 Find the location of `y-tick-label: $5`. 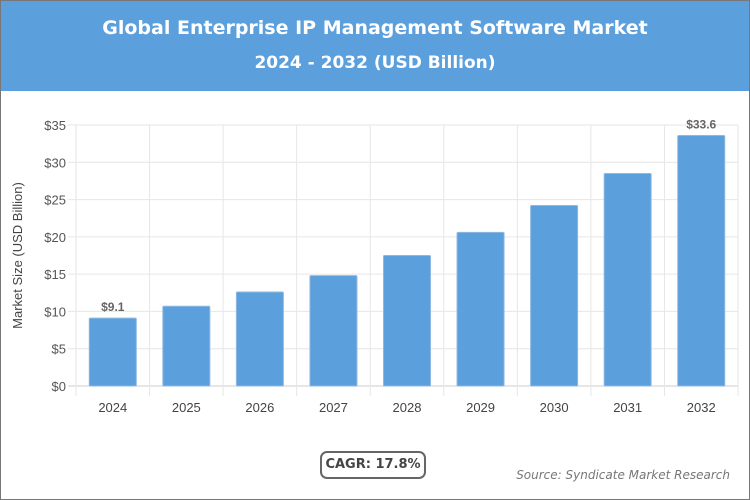

y-tick-label: $5 is located at coordinates (59, 349).